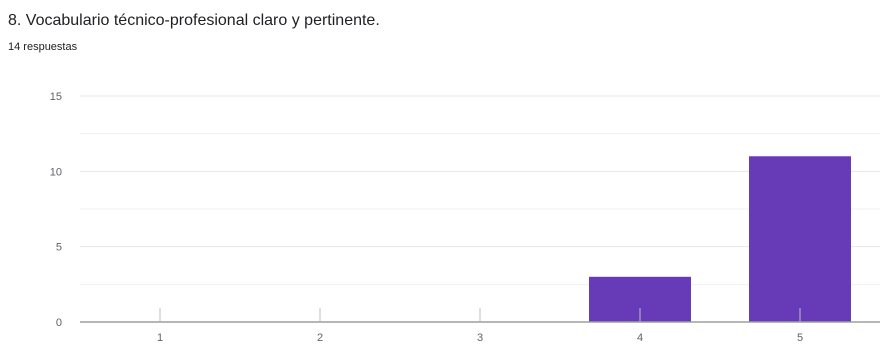 This screenshot has height=348, width=888. Describe the element at coordinates (59, 248) in the screenshot. I see `y-tick-label: 5` at that location.